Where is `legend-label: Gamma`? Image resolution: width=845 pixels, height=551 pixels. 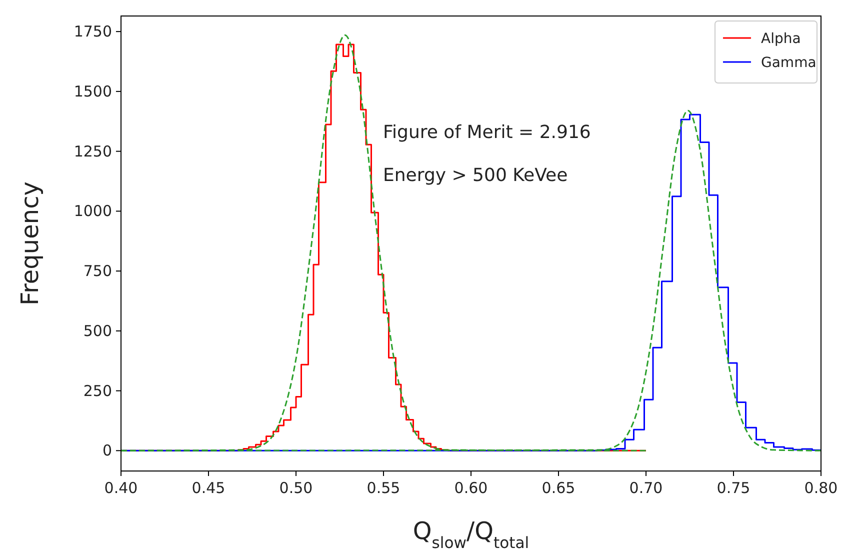 legend-label: Gamma is located at coordinates (788, 63).